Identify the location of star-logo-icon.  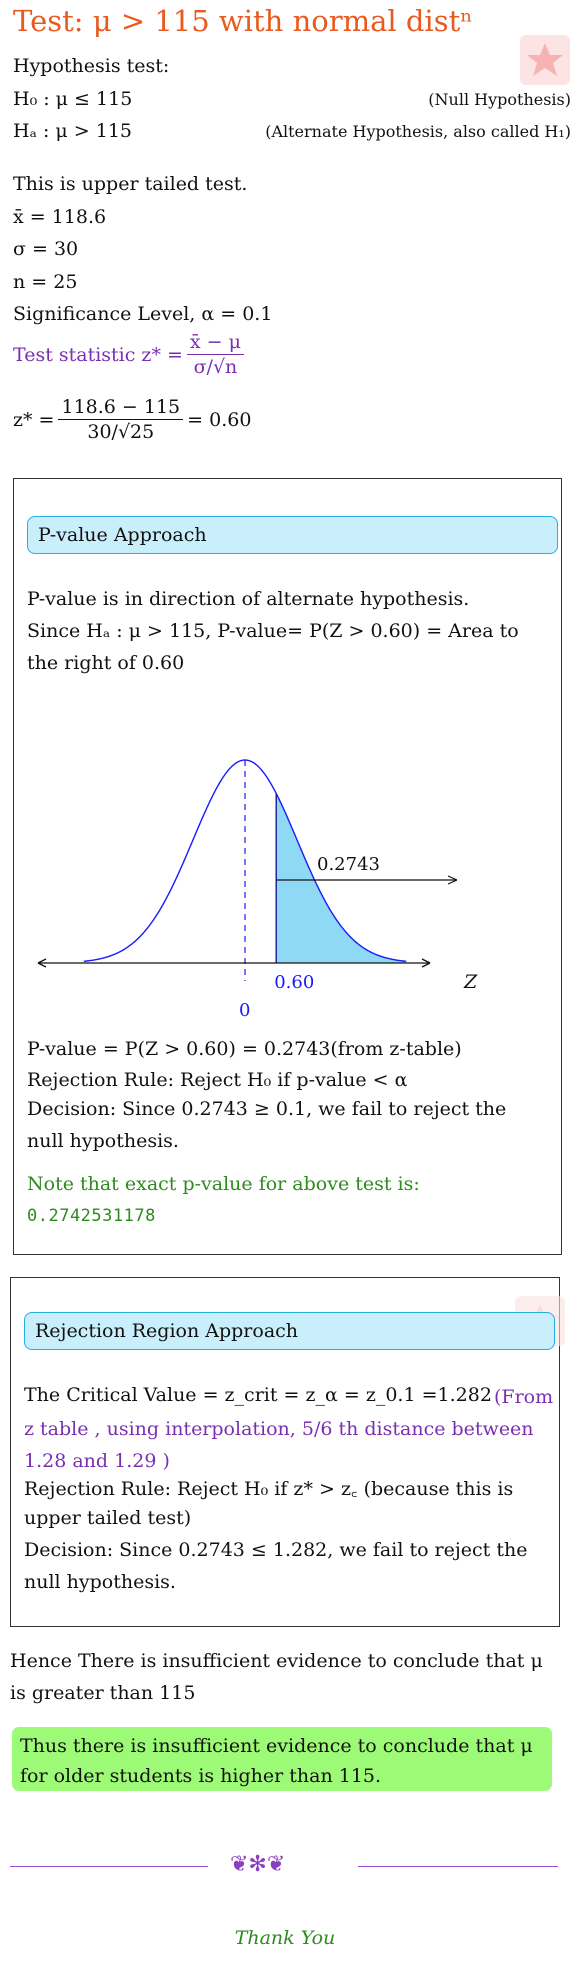
(545, 59).